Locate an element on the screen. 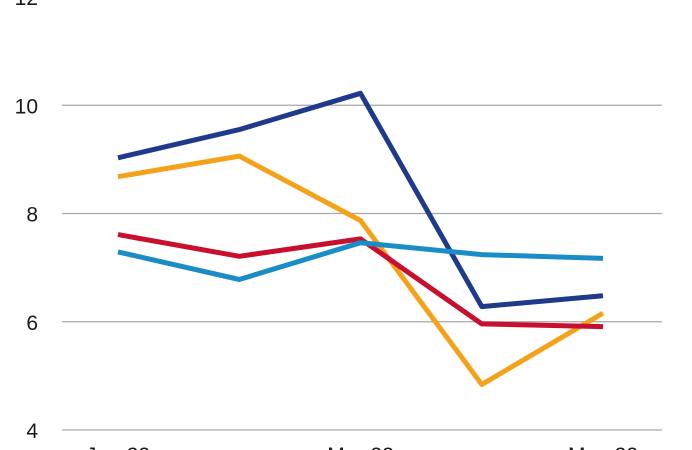  x-tick-label: Mar-22 is located at coordinates (360, 447).